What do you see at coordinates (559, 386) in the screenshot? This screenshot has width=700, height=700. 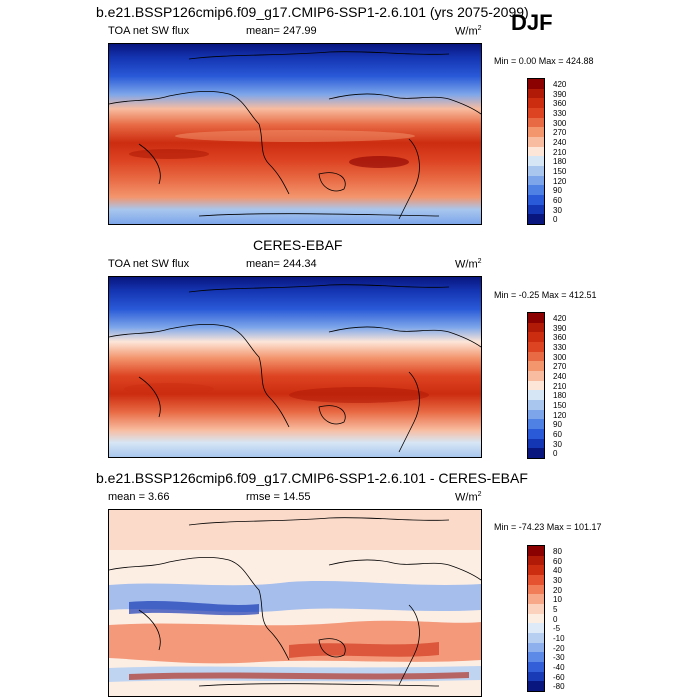 I see `panel2-colorbar-labels: 420 390 360 330 300 270 240 210 180 150 120 90 60 30 0` at bounding box center [559, 386].